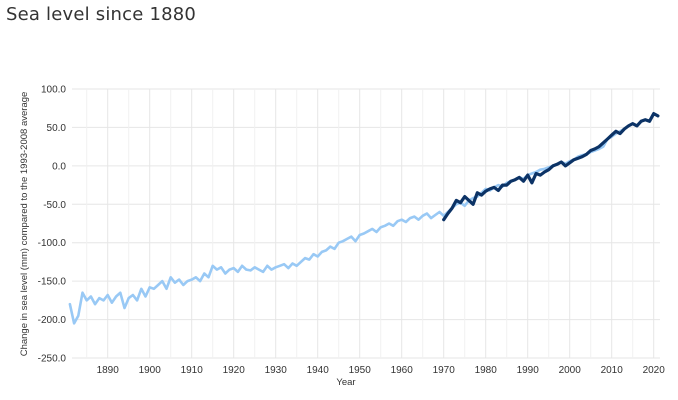 Image resolution: width=678 pixels, height=400 pixels. Describe the element at coordinates (52, 243) in the screenshot. I see `y-tick-label: -100.0` at that location.